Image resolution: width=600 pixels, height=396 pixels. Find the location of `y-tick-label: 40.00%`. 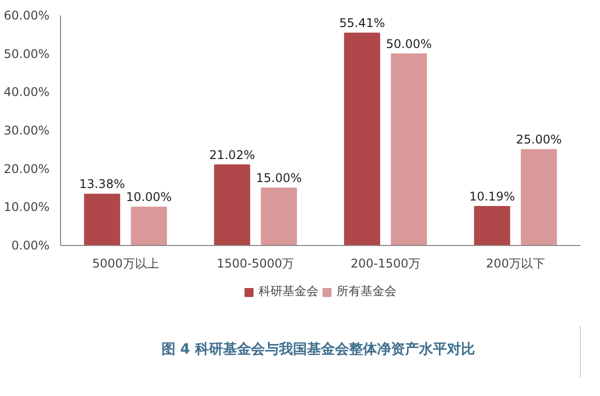

y-tick-label: 40.00% is located at coordinates (27, 92).